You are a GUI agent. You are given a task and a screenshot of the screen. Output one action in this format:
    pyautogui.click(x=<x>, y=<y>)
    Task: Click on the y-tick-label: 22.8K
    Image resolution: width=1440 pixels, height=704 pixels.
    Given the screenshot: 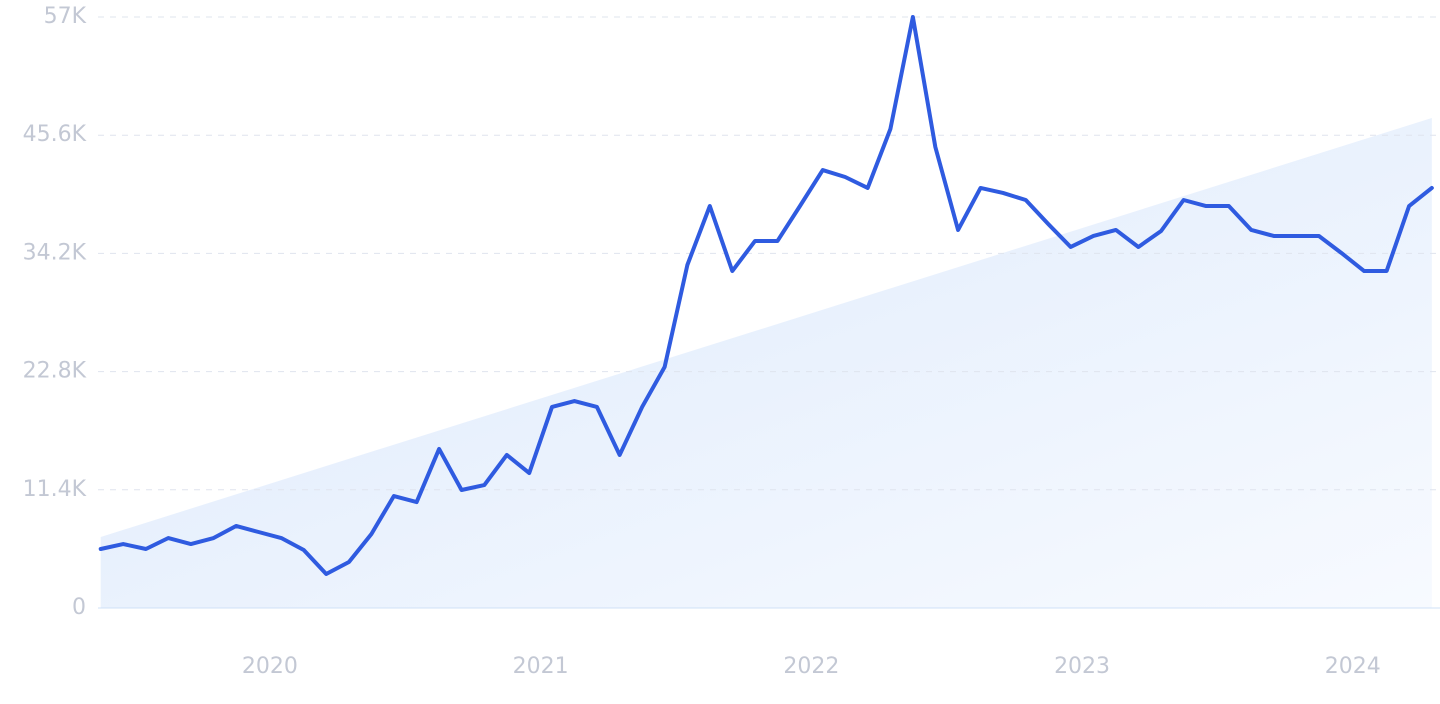 What is the action you would take?
    pyautogui.click(x=55, y=371)
    